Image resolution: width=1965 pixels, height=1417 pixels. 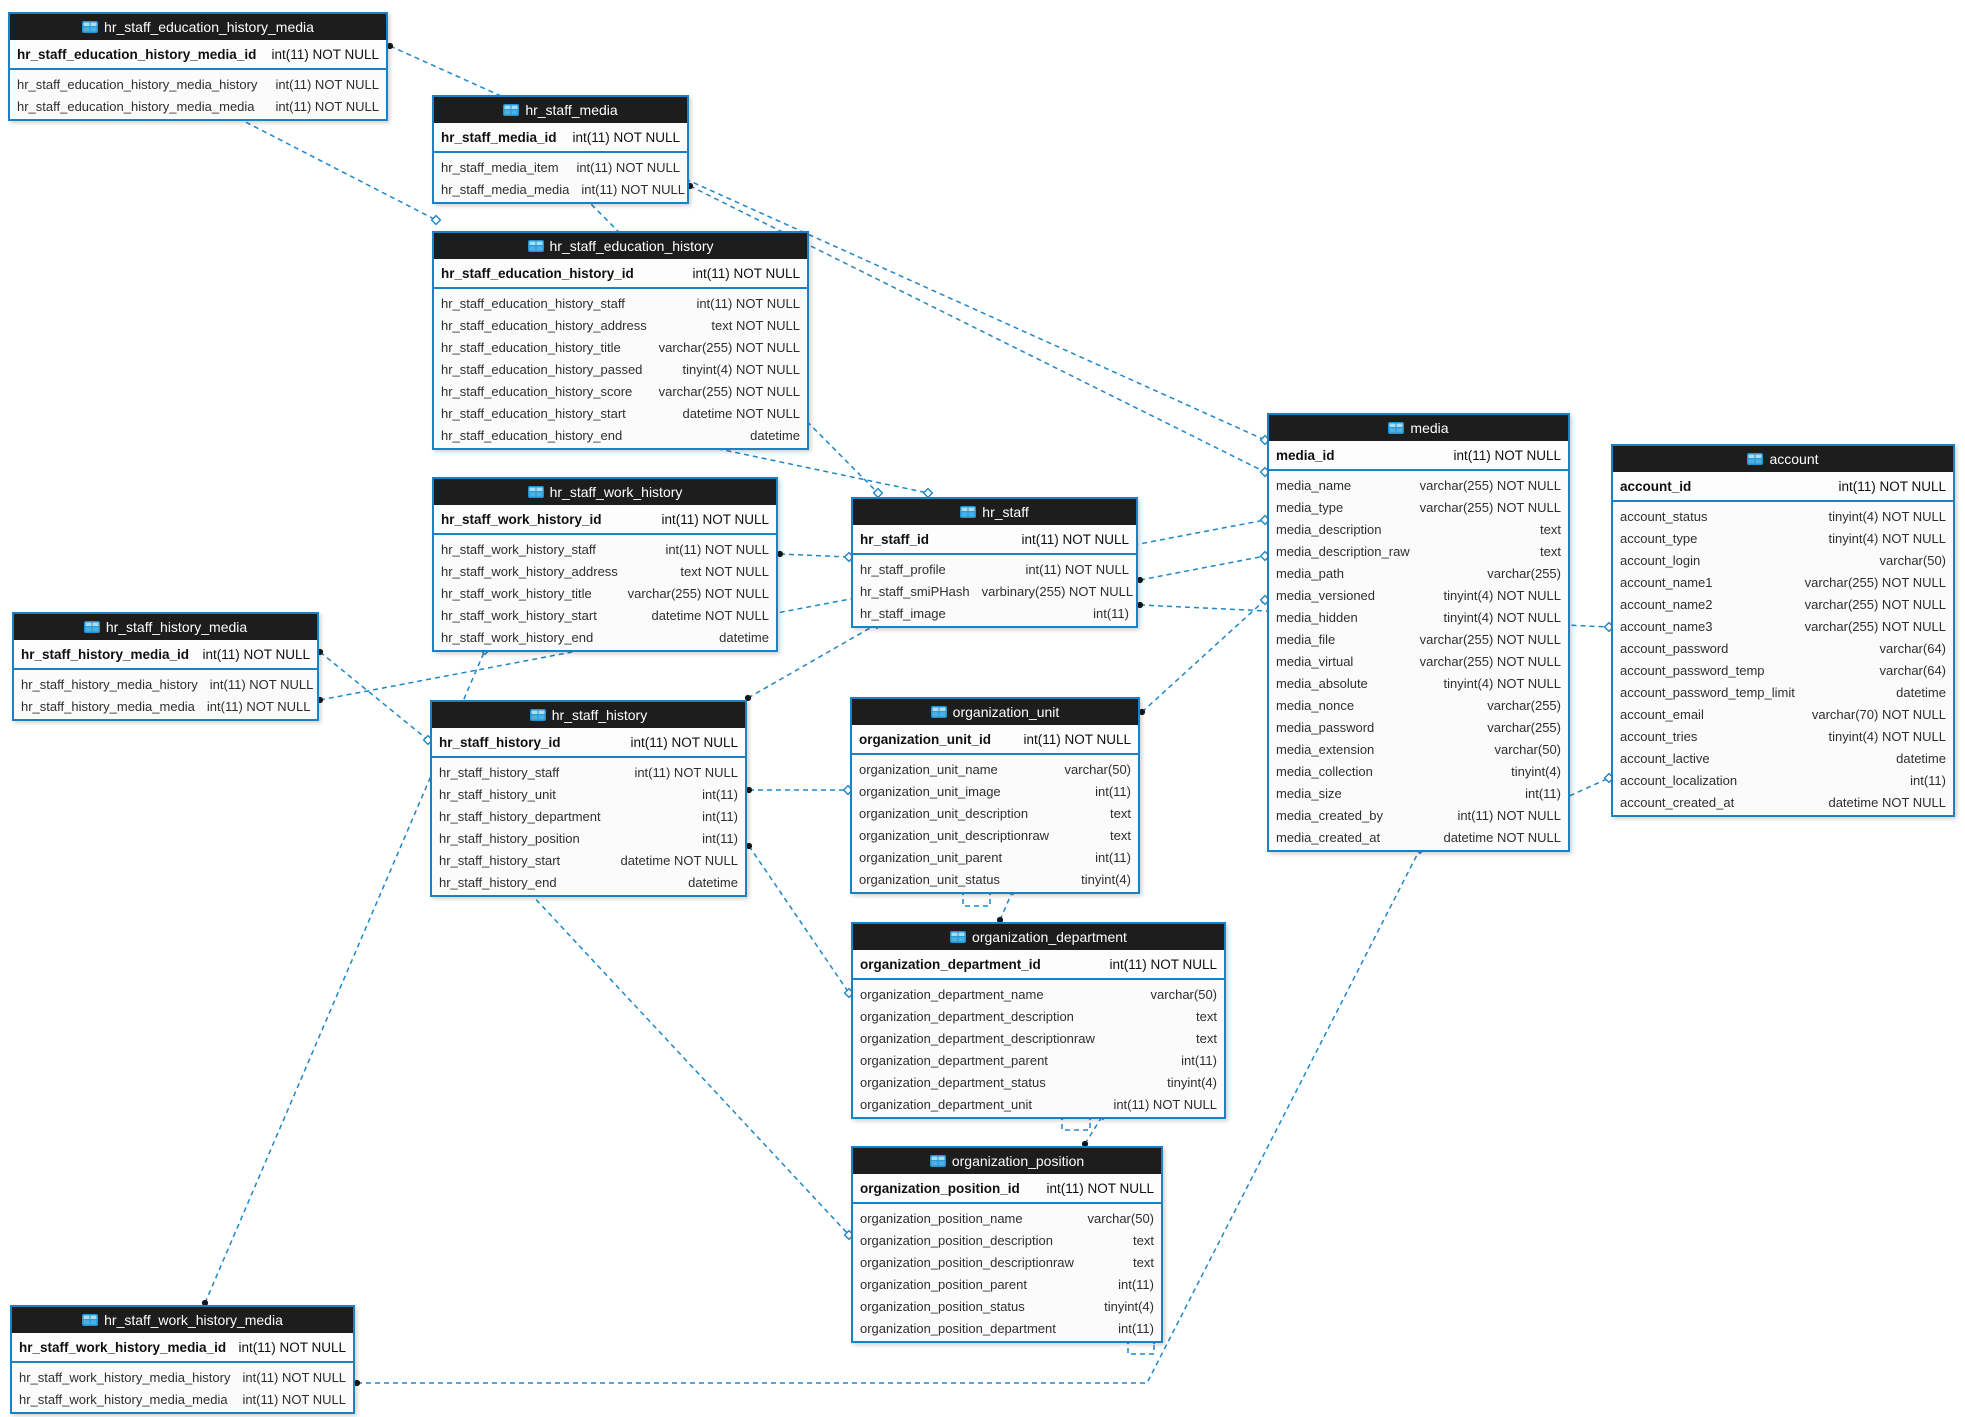 I want to click on relationship-hr_staff_history-to-organization_department, so click(x=799, y=919).